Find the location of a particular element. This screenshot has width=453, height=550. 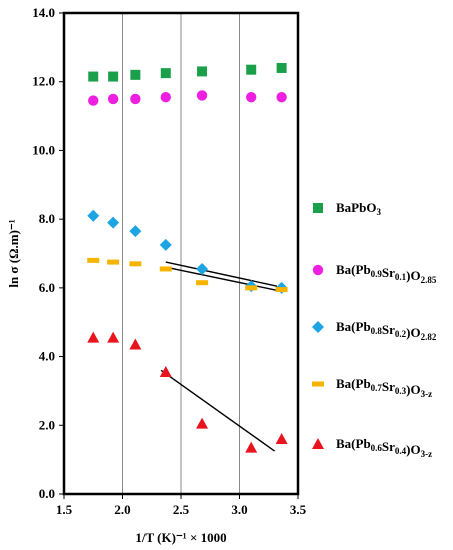

y-tick-label: 14.0 is located at coordinates (43, 12).